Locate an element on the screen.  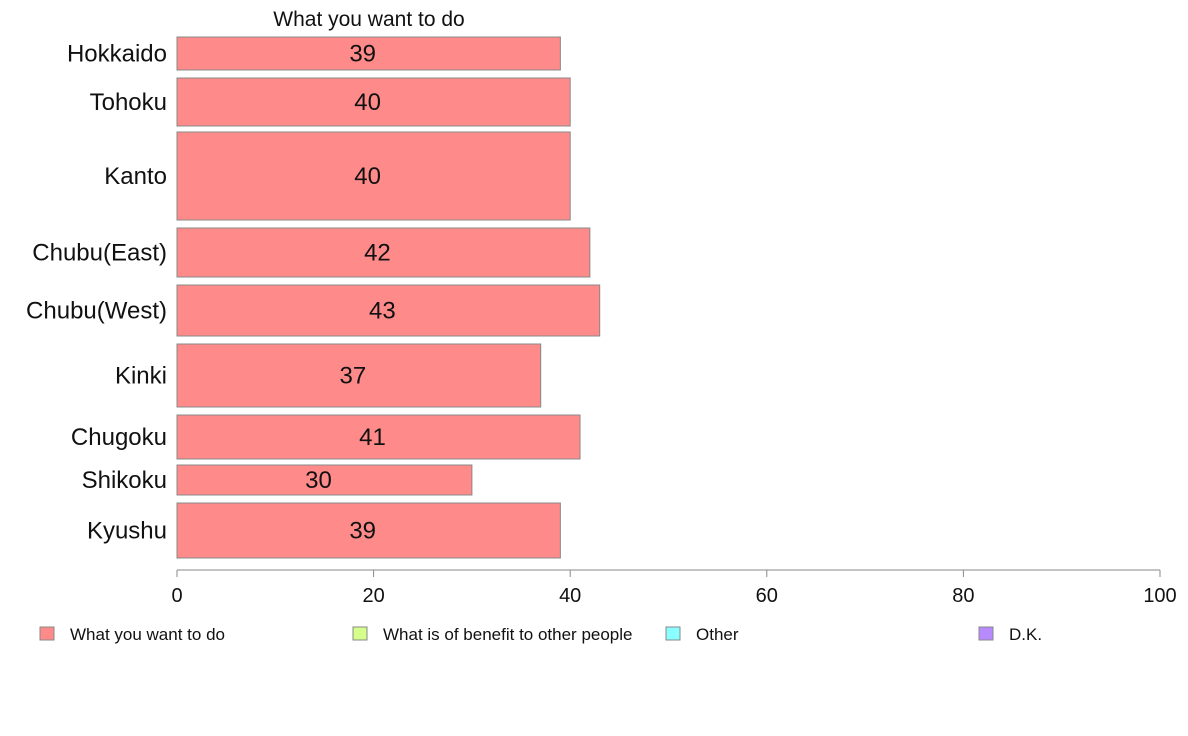
bar-kinki is located at coordinates (359, 375).